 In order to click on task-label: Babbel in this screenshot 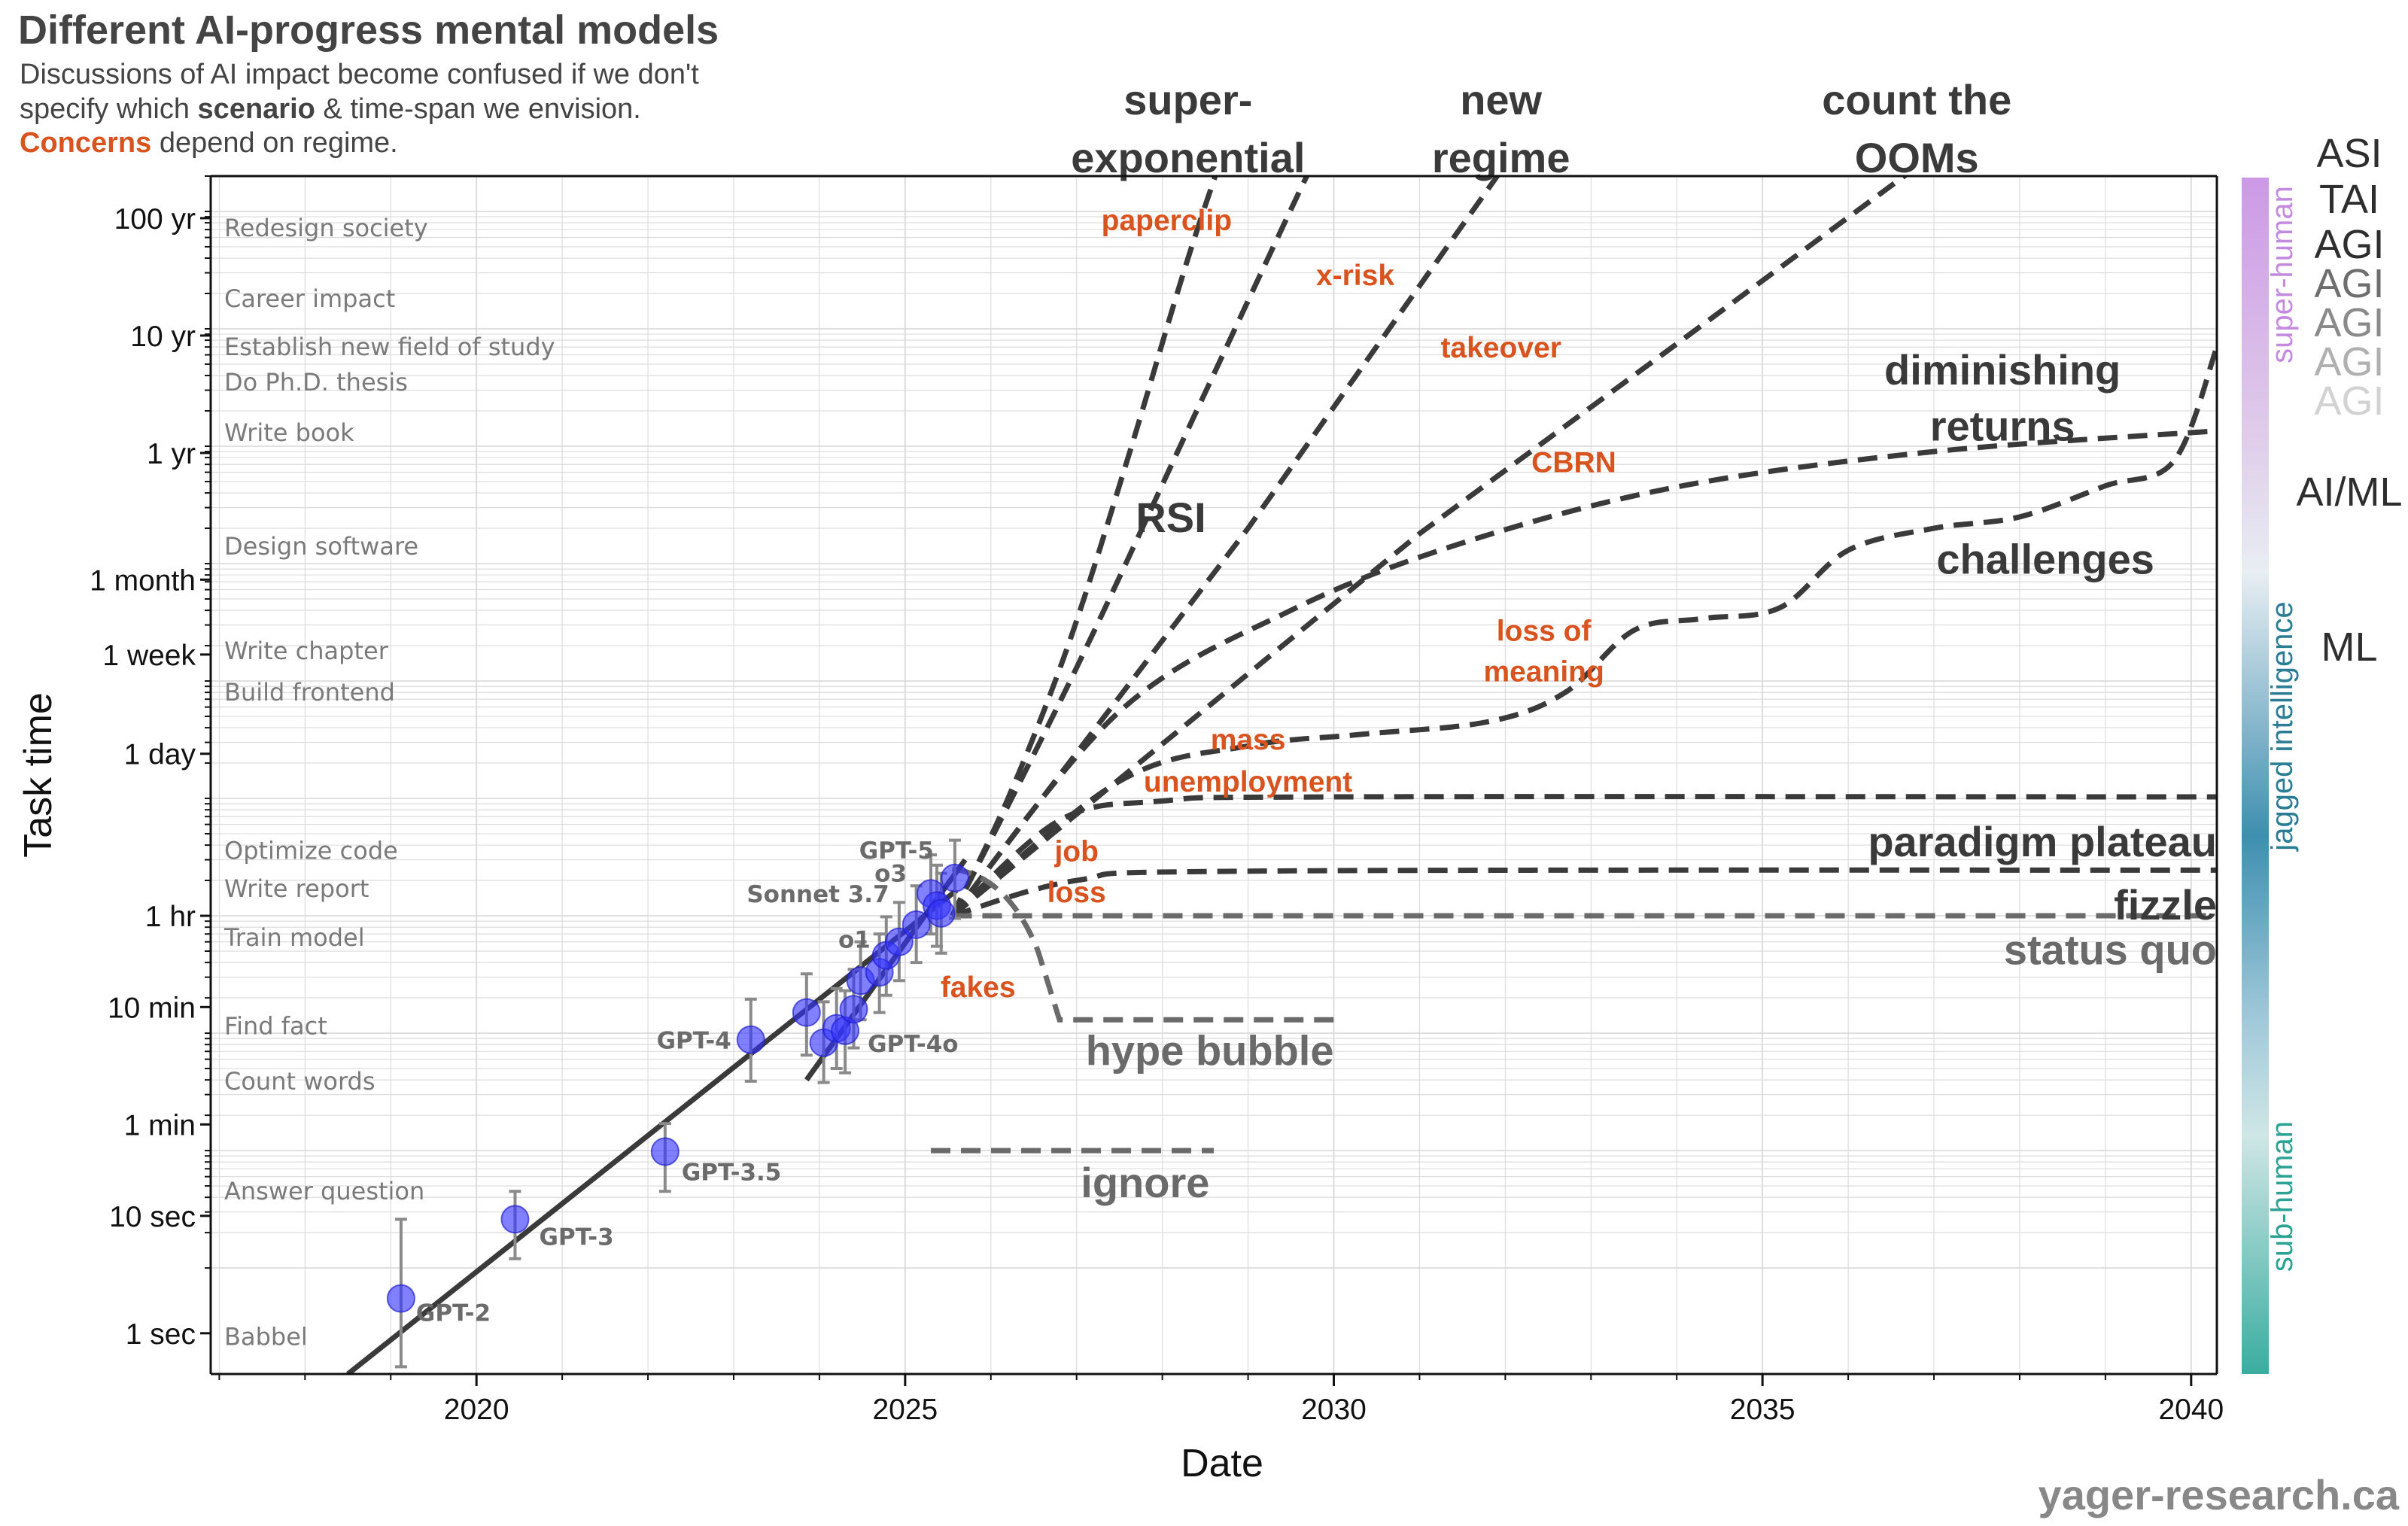, I will do `click(266, 1336)`.